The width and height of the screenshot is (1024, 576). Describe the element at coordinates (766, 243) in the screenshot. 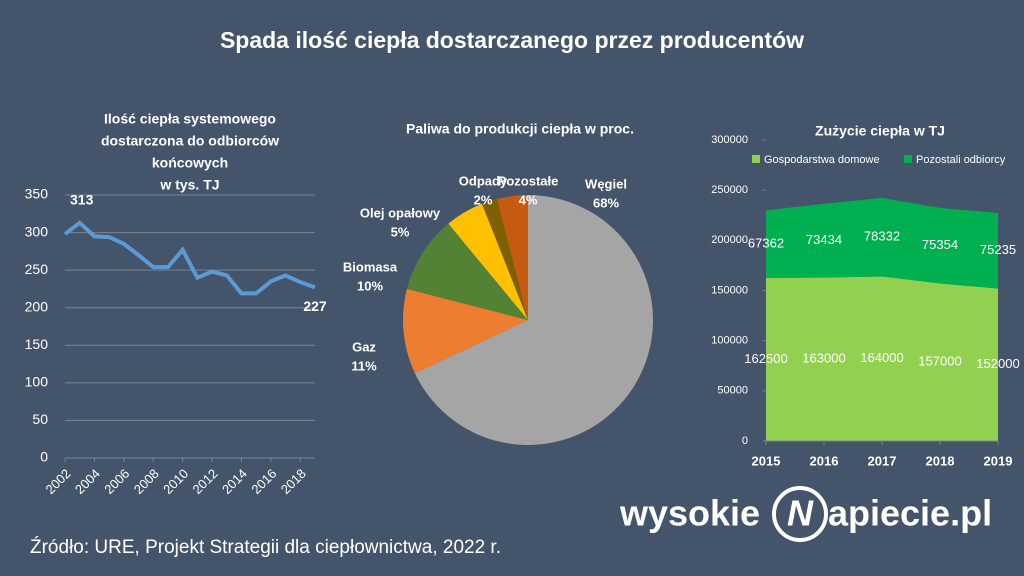

I see `data-label: 67362` at that location.